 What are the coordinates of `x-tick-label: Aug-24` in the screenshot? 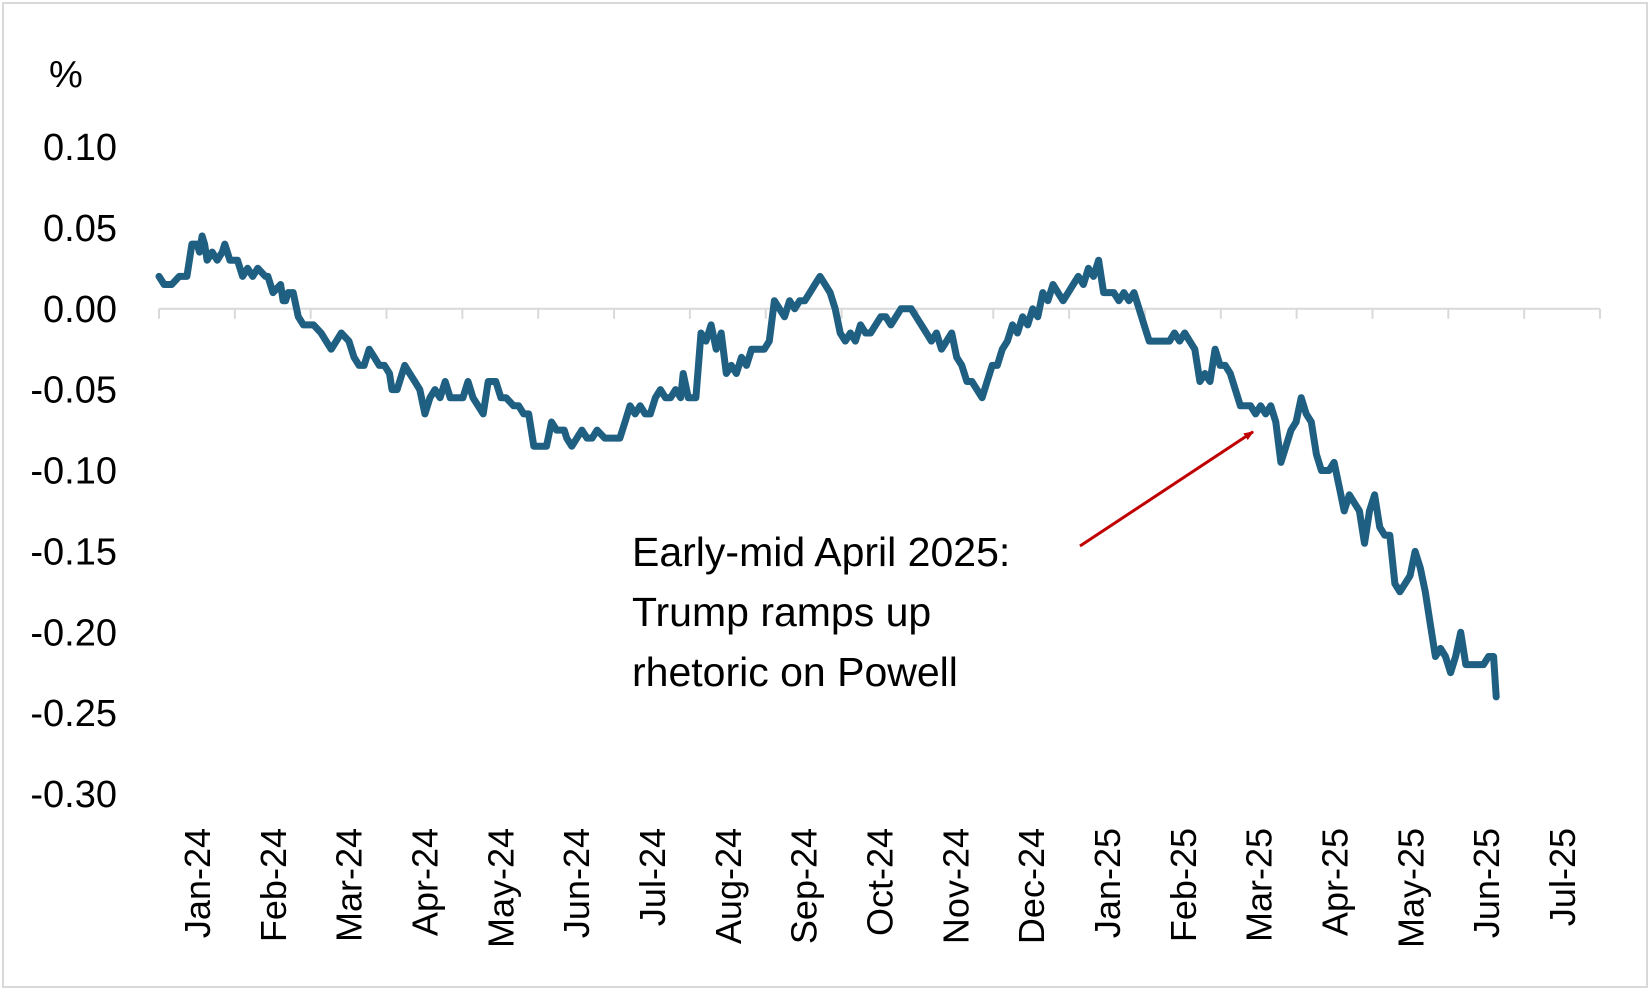 It's located at (728, 886).